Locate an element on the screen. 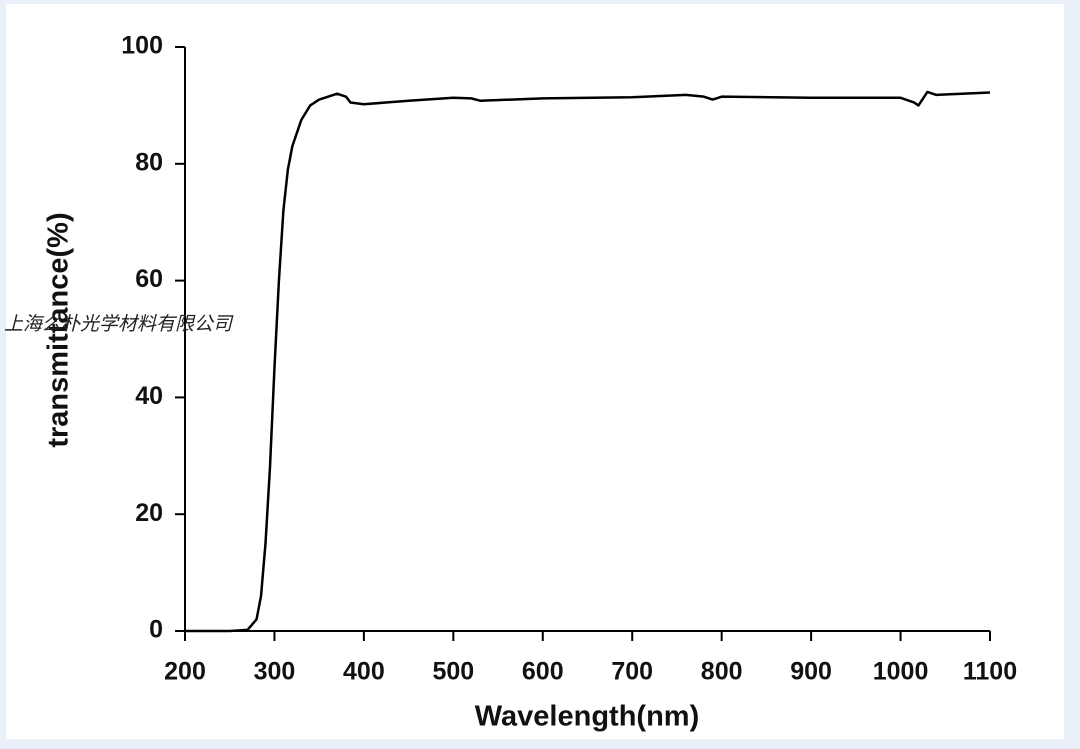 The width and height of the screenshot is (1080, 749). x-tick-label: 1000 is located at coordinates (901, 672).